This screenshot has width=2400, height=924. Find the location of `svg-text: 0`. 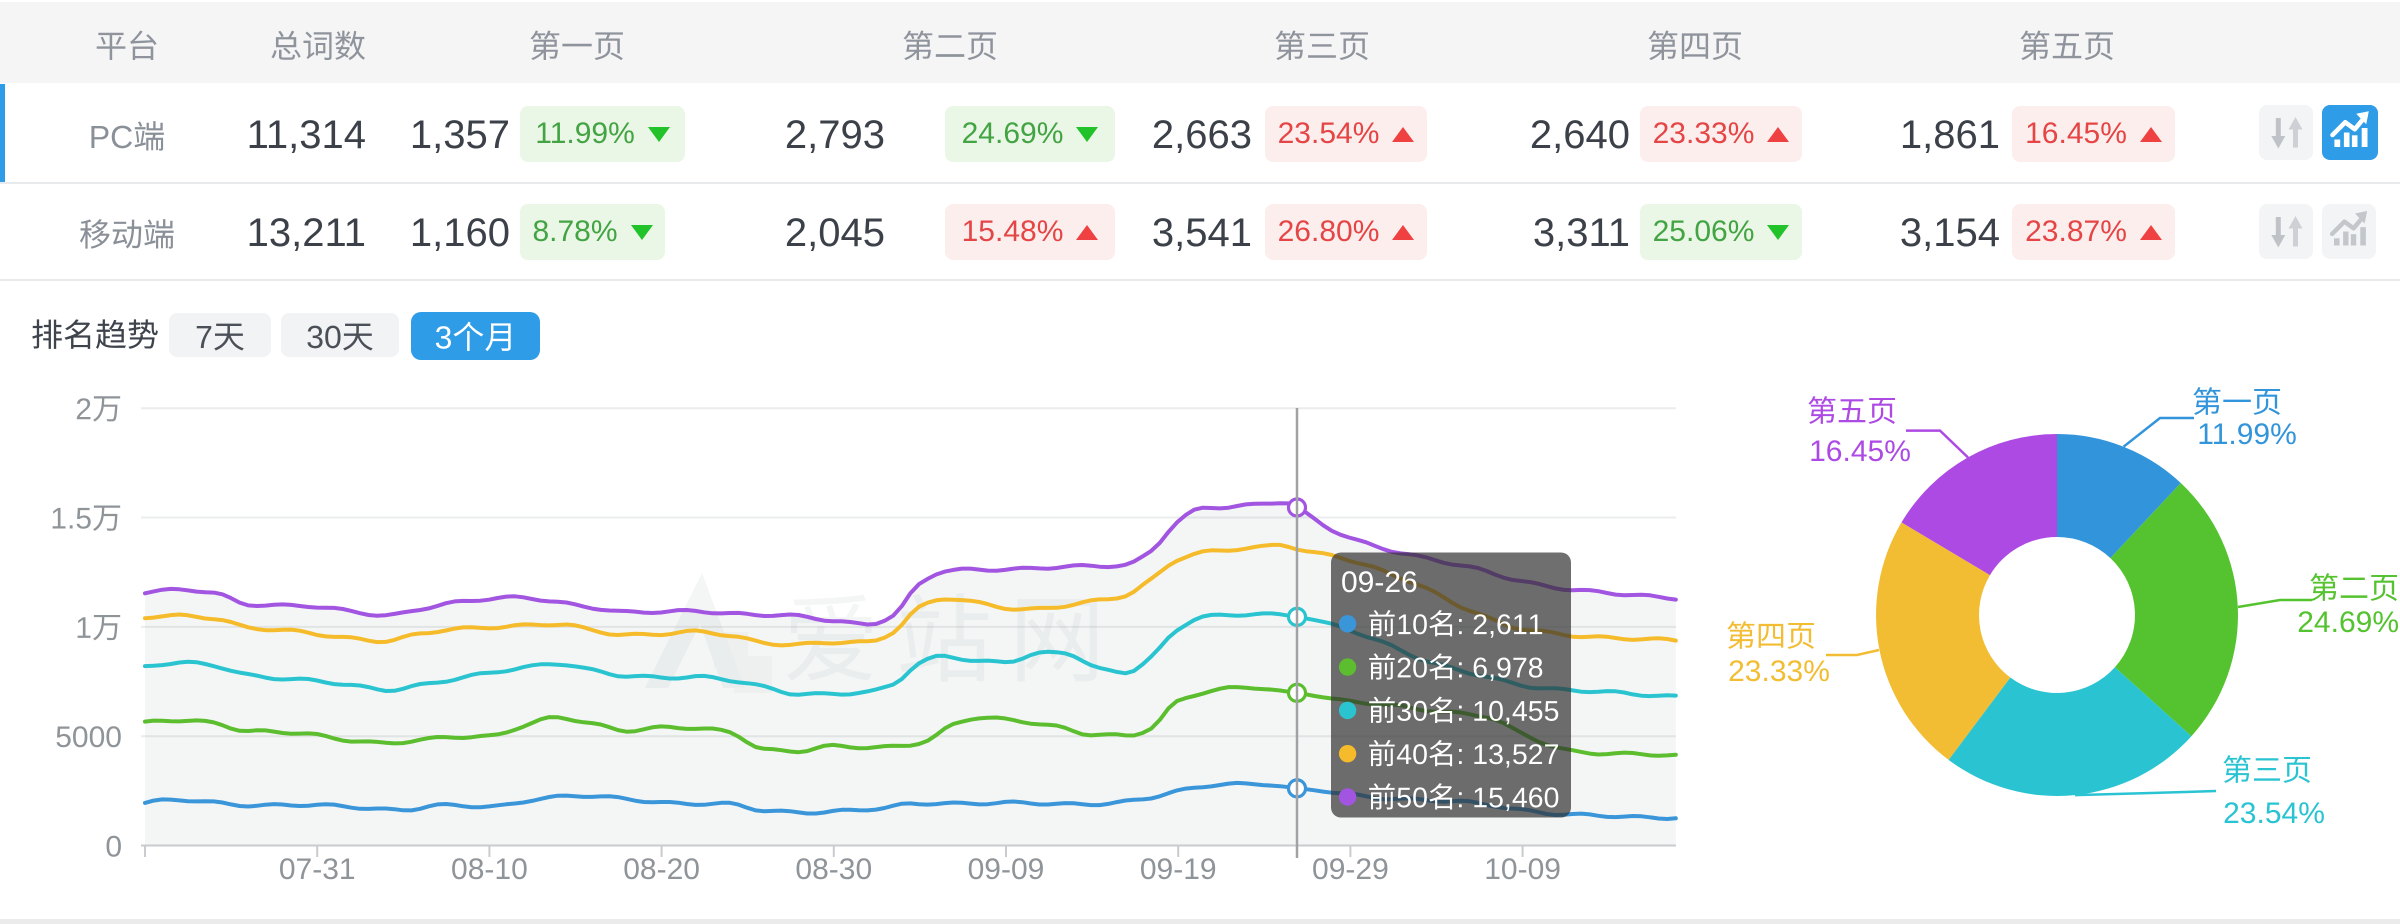

svg-text: 0 is located at coordinates (113, 847).